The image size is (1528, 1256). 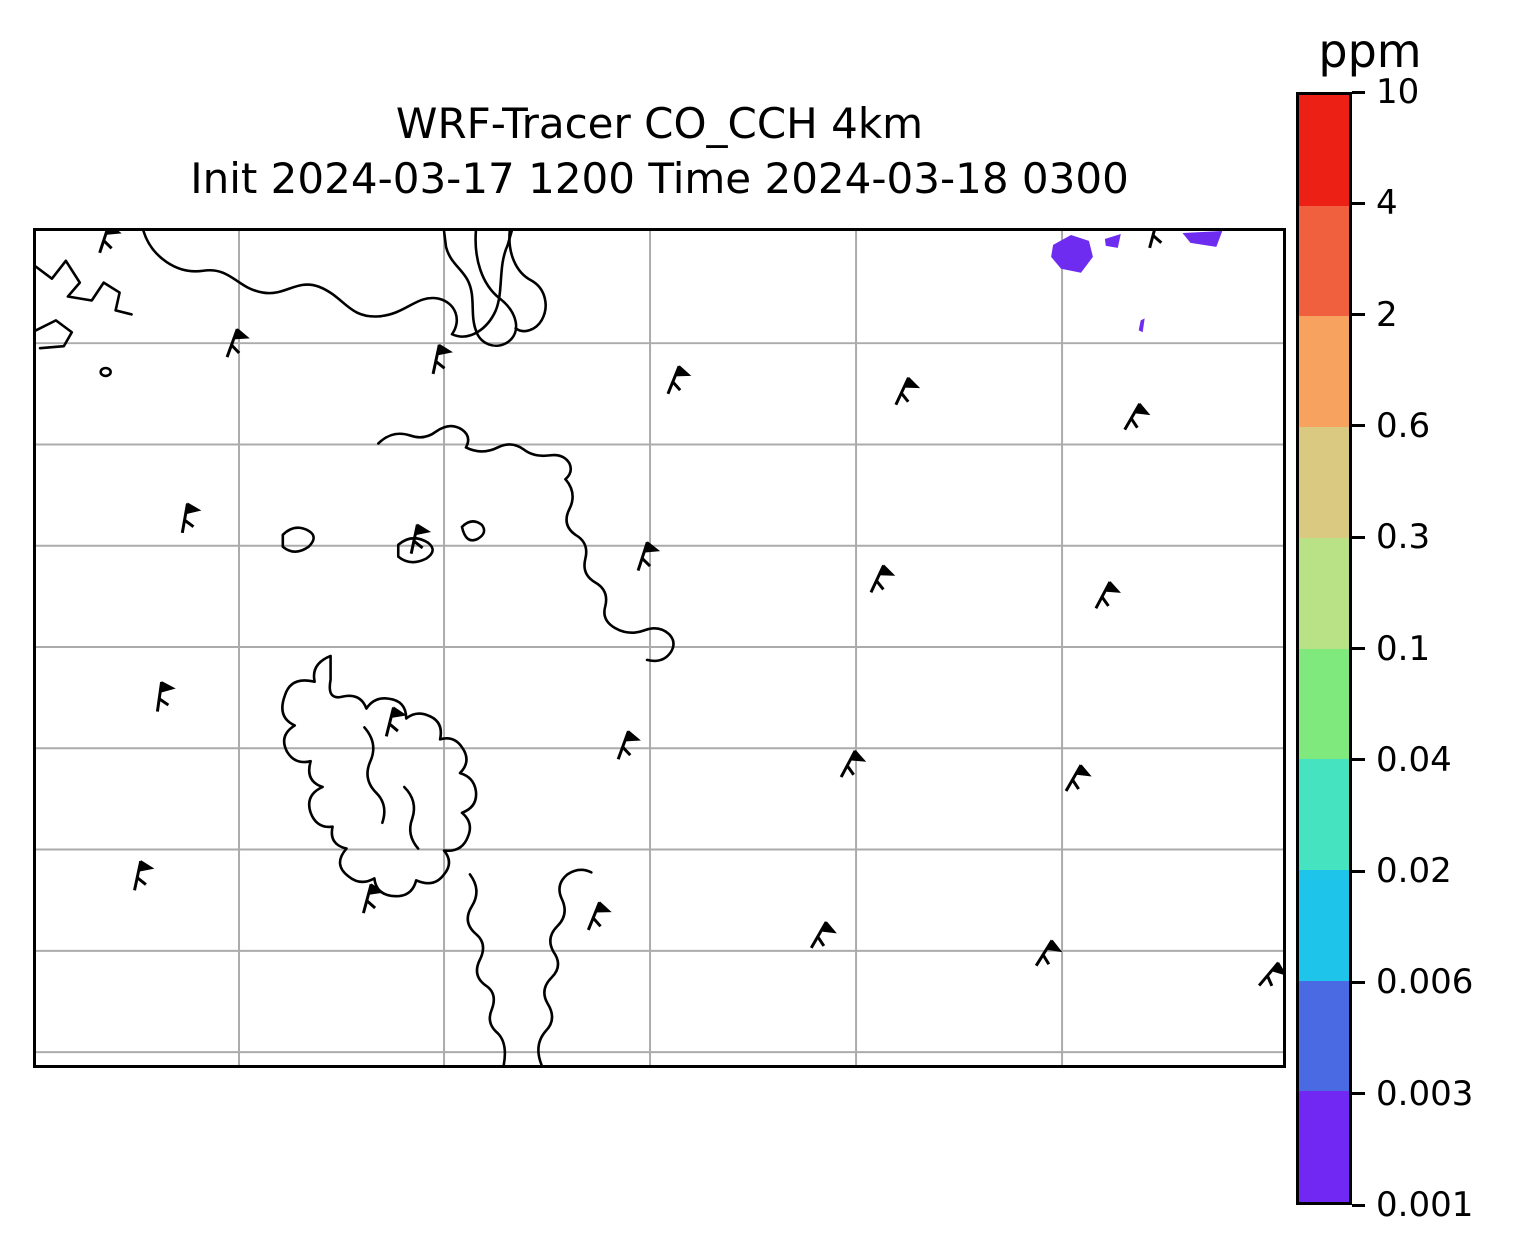 What do you see at coordinates (1403, 537) in the screenshot?
I see `colorbar-tick-label: 0.3` at bounding box center [1403, 537].